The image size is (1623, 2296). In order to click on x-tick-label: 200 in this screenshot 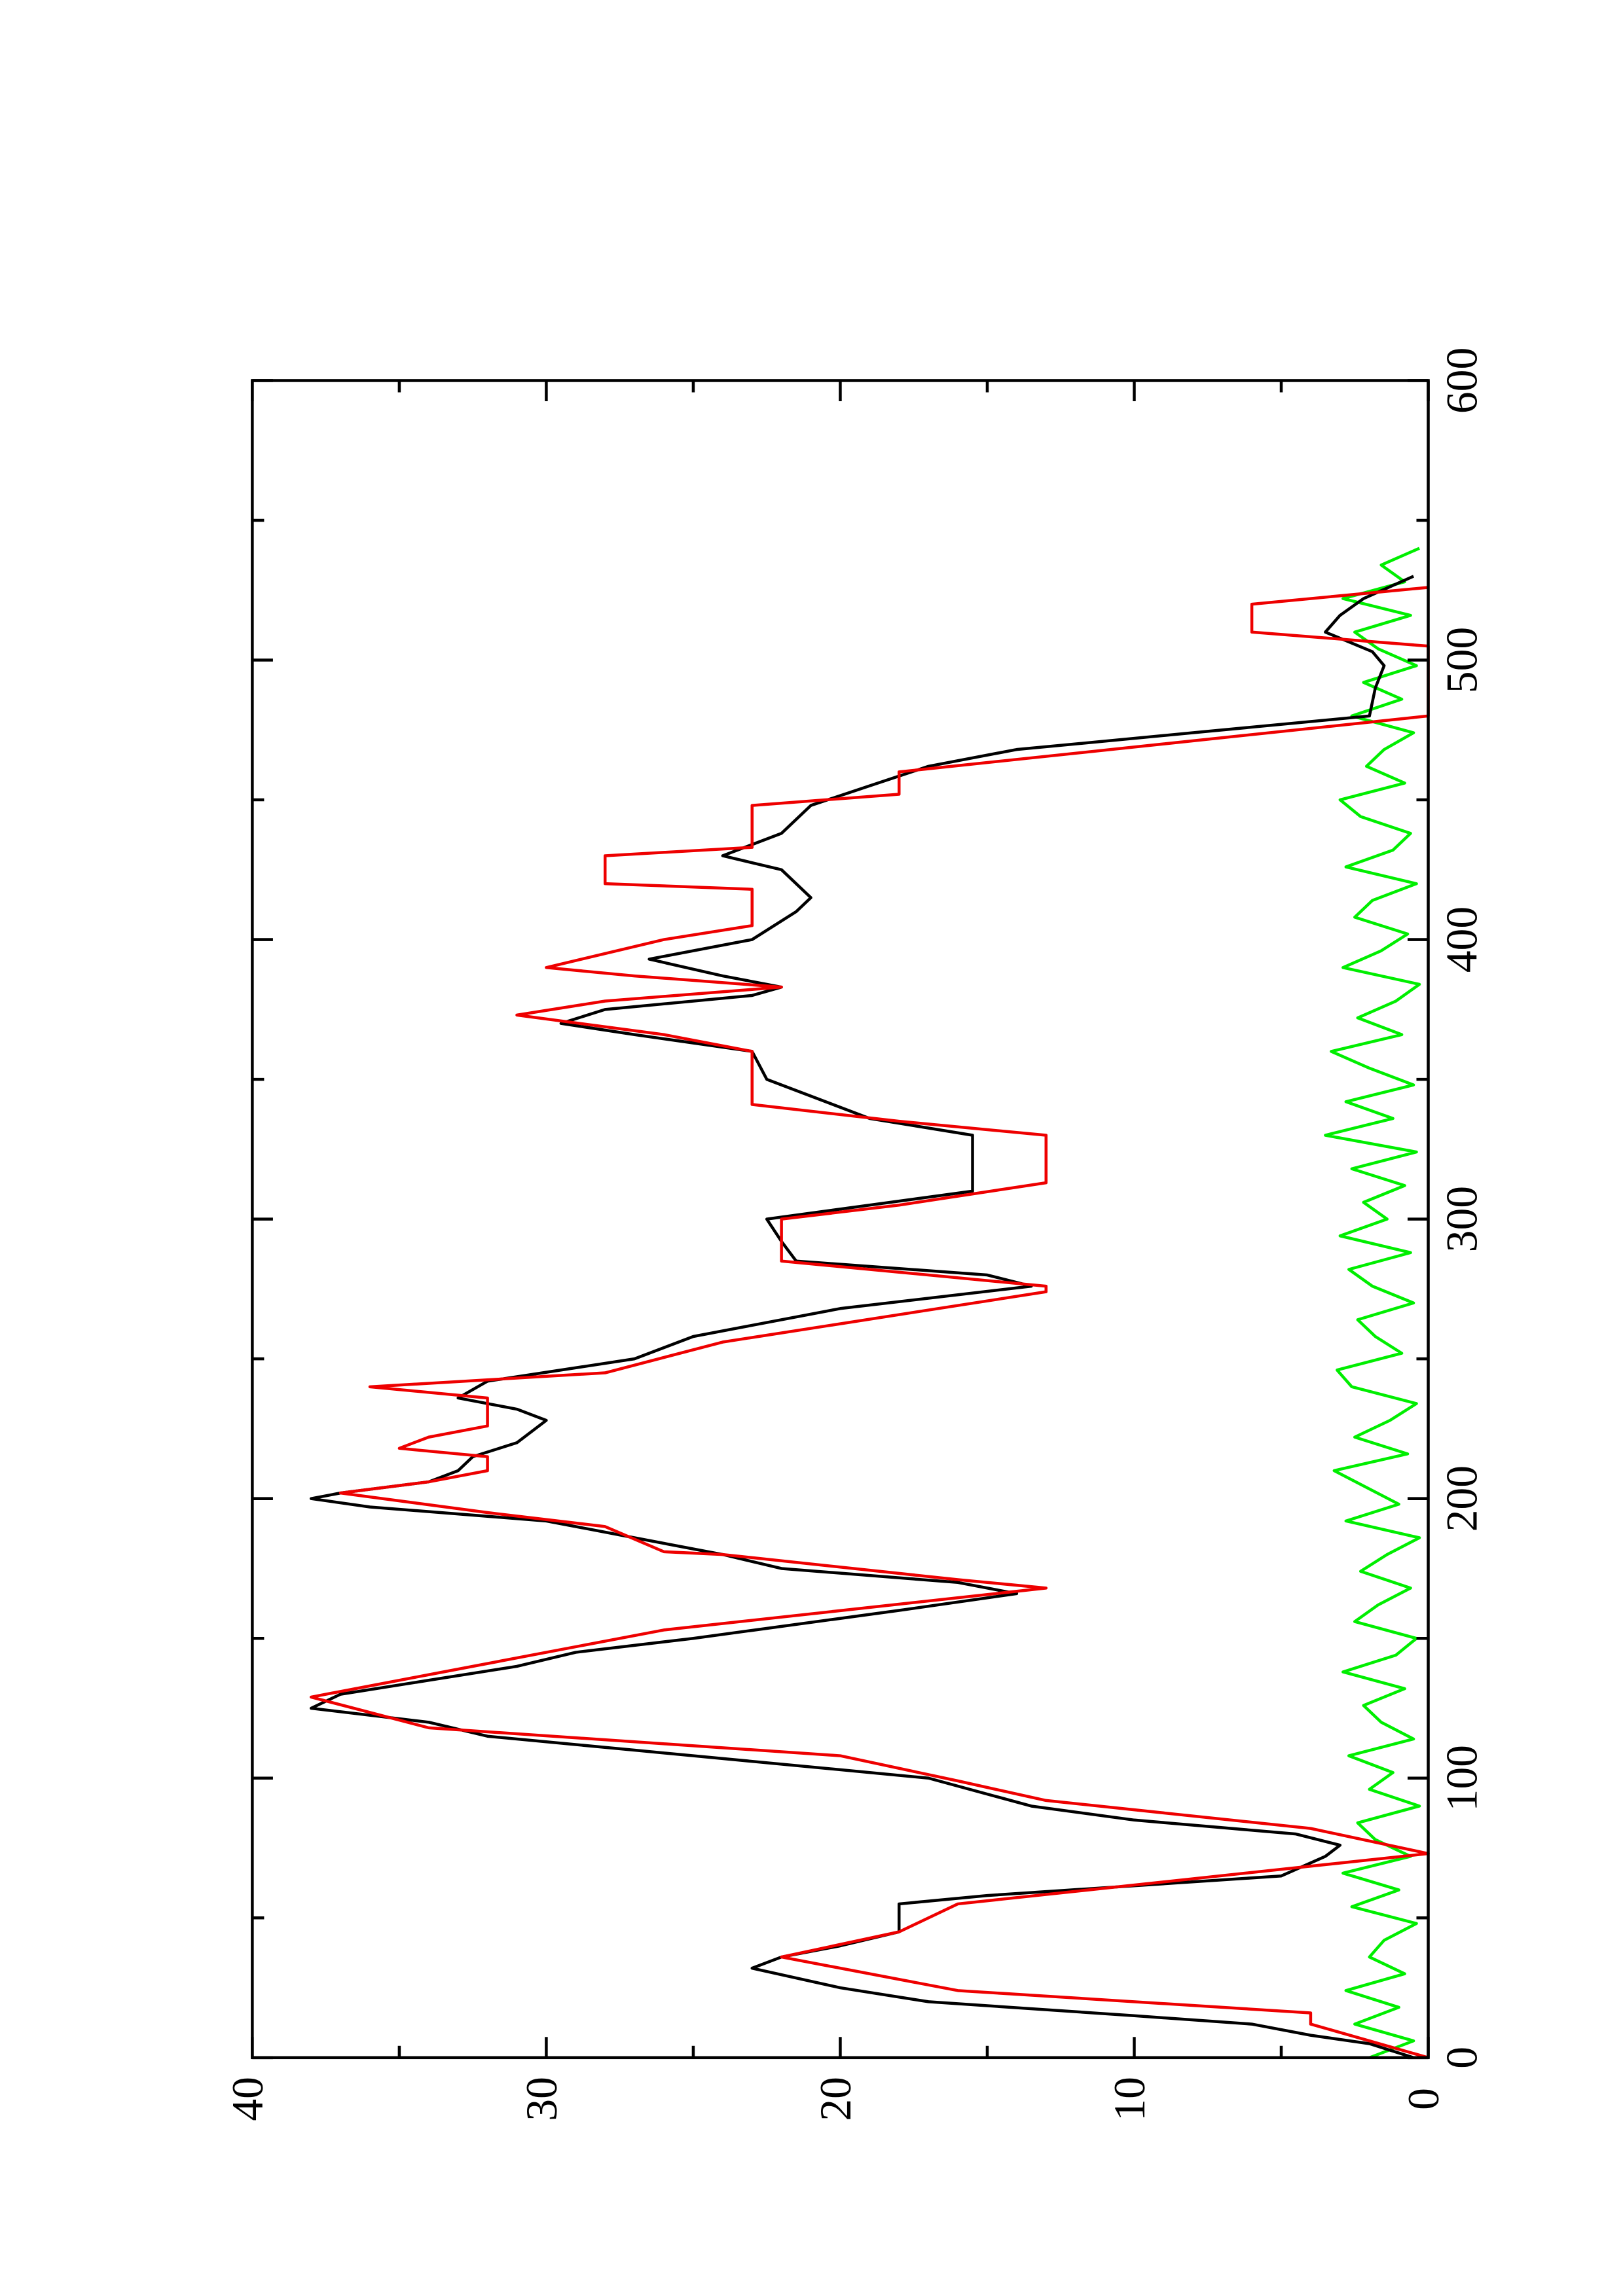, I will do `click(1462, 1498)`.